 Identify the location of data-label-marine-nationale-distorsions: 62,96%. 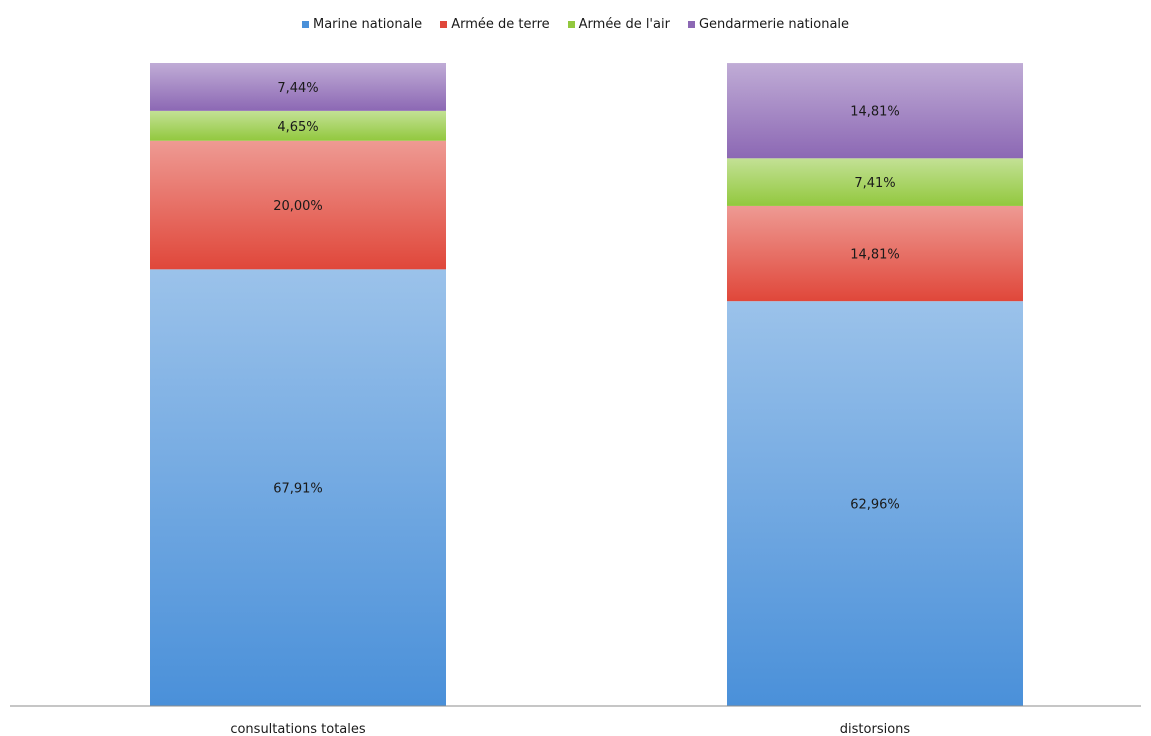
(875, 505).